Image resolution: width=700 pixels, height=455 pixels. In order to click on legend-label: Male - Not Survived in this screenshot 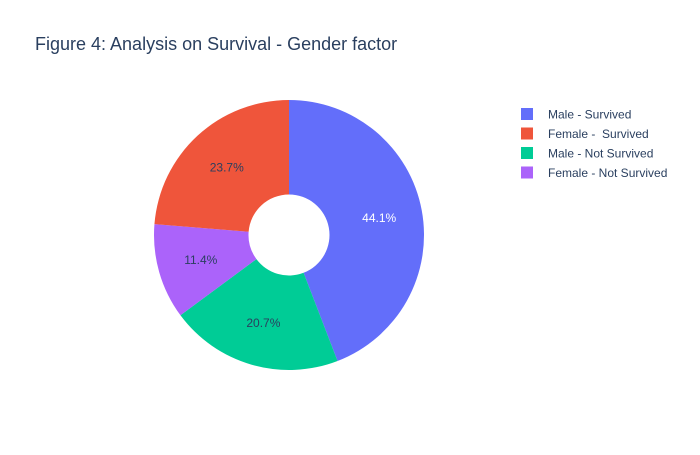, I will do `click(600, 154)`.